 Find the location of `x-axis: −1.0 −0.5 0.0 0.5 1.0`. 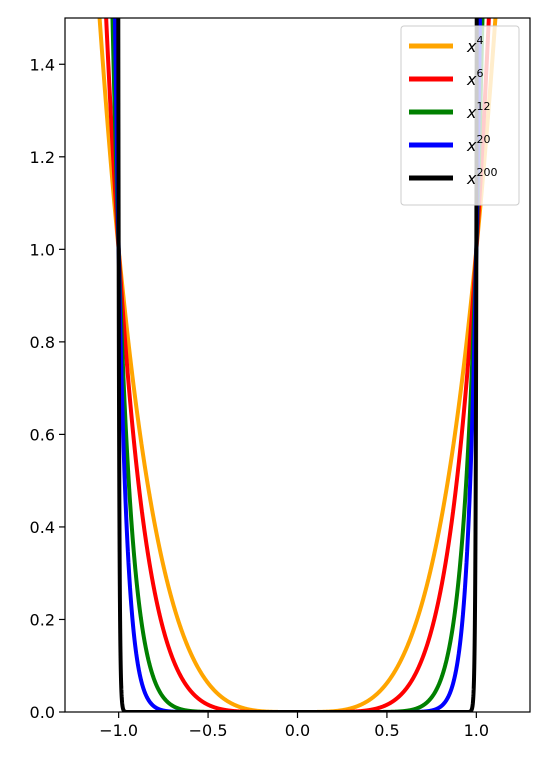

x-axis: −1.0 −0.5 0.0 0.5 1.0 is located at coordinates (294, 726).